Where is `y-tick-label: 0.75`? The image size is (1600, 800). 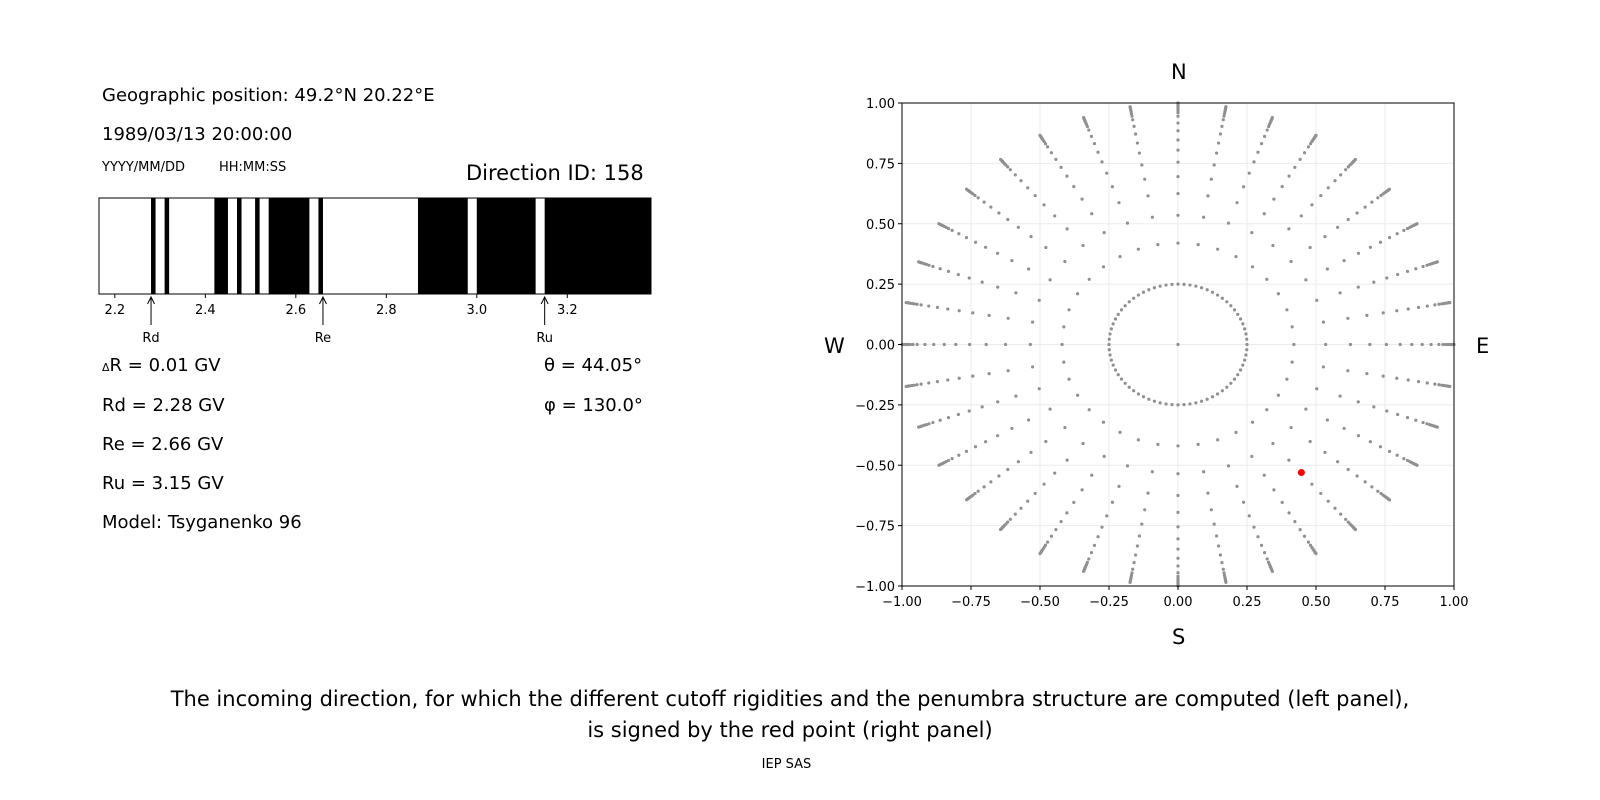 y-tick-label: 0.75 is located at coordinates (880, 164).